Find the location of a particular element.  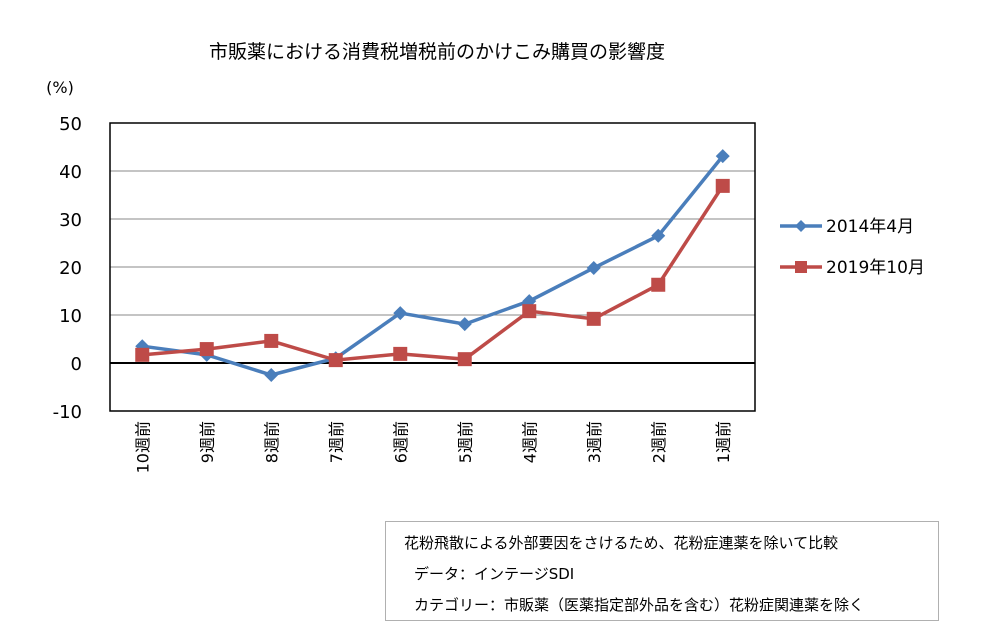

x-tick-label: 3週前 is located at coordinates (594, 442).